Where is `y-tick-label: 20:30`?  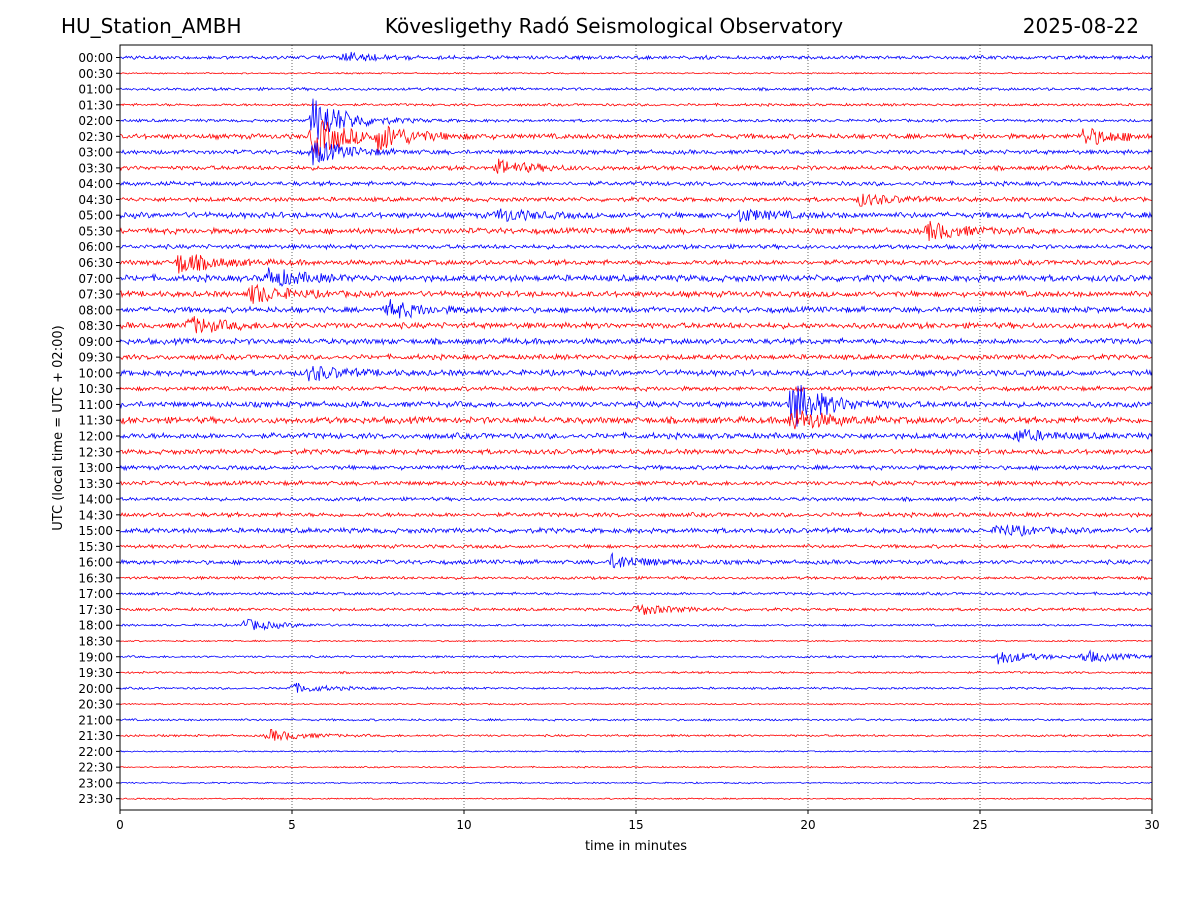
y-tick-label: 20:30 is located at coordinates (95, 705).